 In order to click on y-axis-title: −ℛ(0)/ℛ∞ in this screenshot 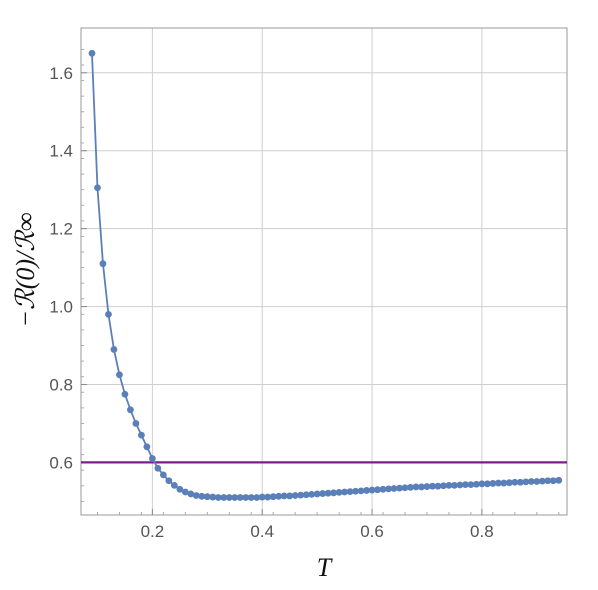, I will do `click(25, 269)`.